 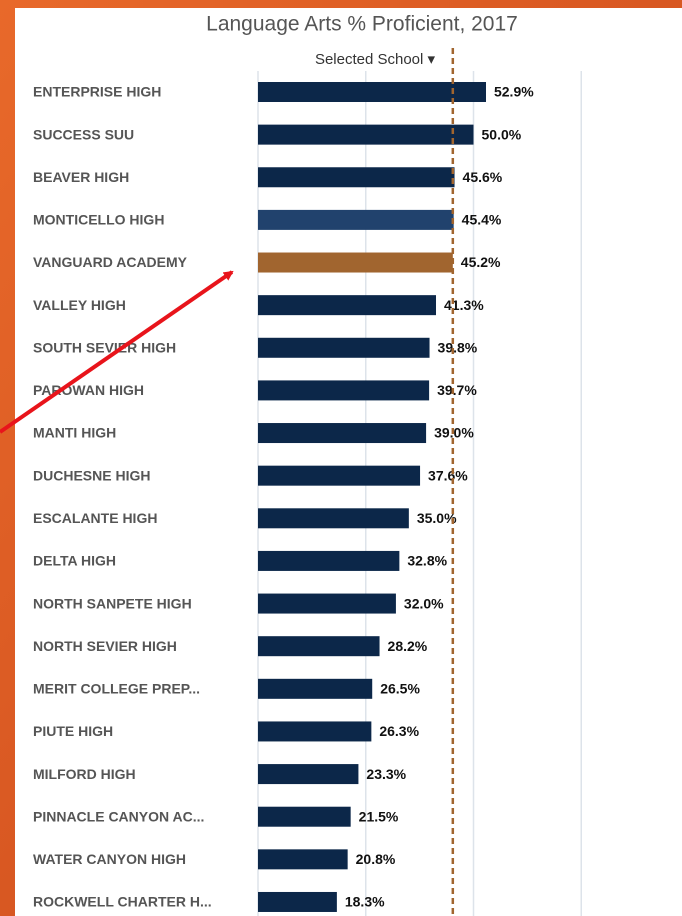 What do you see at coordinates (379, 816) in the screenshot?
I see `value-label: 21.5%` at bounding box center [379, 816].